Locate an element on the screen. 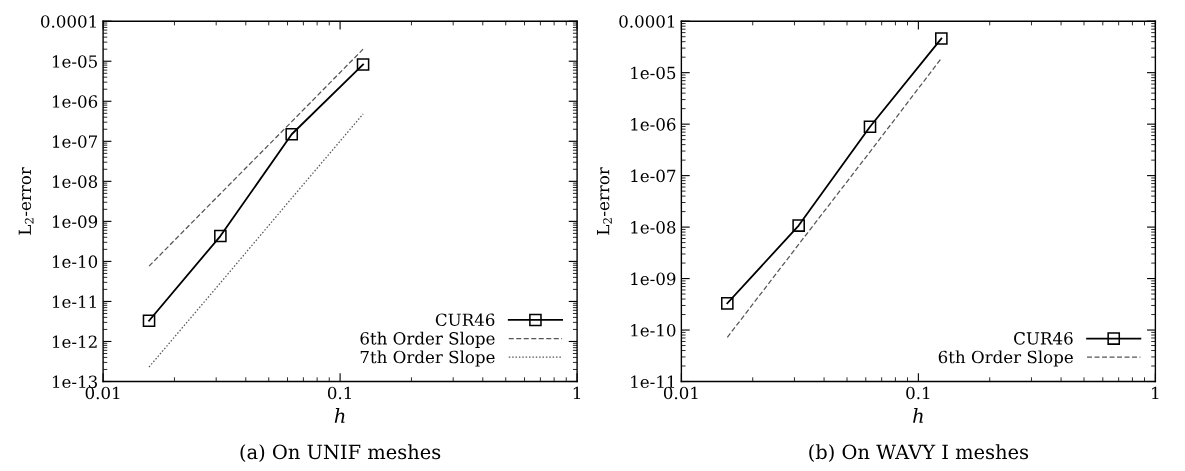 The image size is (1185, 471). y-tick-label: 1e-12 is located at coordinates (74, 342).